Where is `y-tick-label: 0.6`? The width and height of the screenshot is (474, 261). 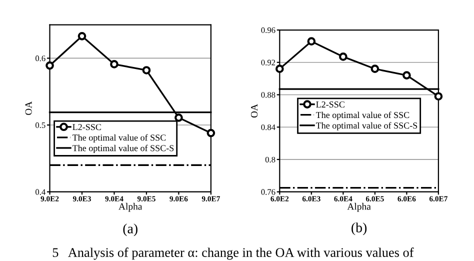 y-tick-label: 0.6 is located at coordinates (41, 59).